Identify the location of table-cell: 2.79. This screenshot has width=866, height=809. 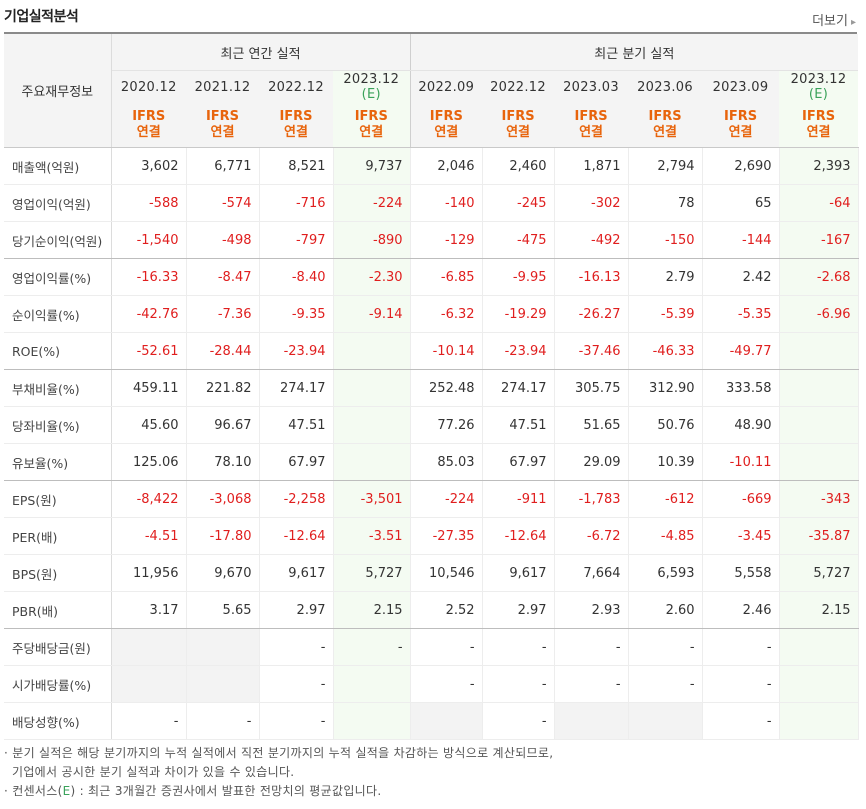
(665, 277).